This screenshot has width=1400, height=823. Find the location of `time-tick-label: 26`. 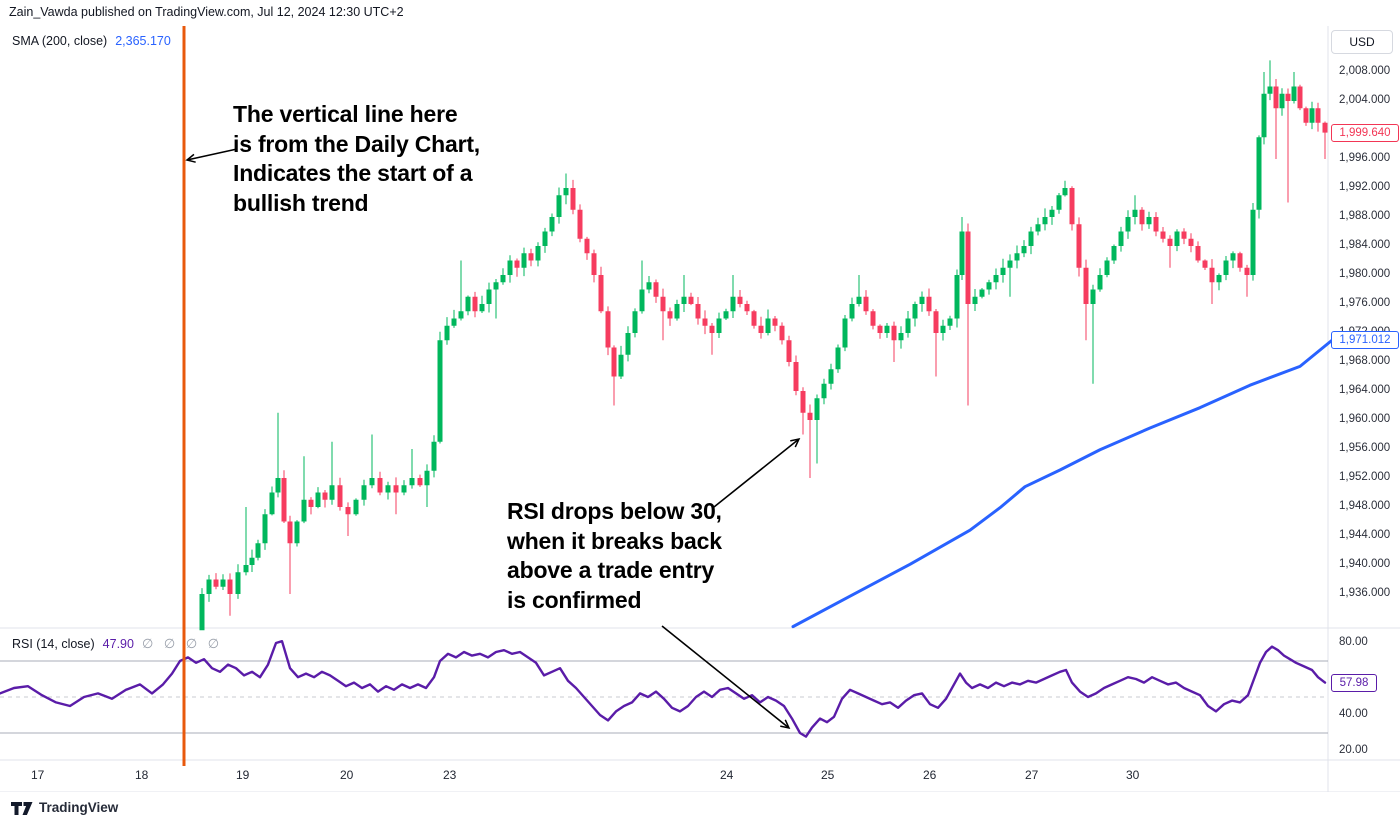

time-tick-label: 26 is located at coordinates (930, 775).